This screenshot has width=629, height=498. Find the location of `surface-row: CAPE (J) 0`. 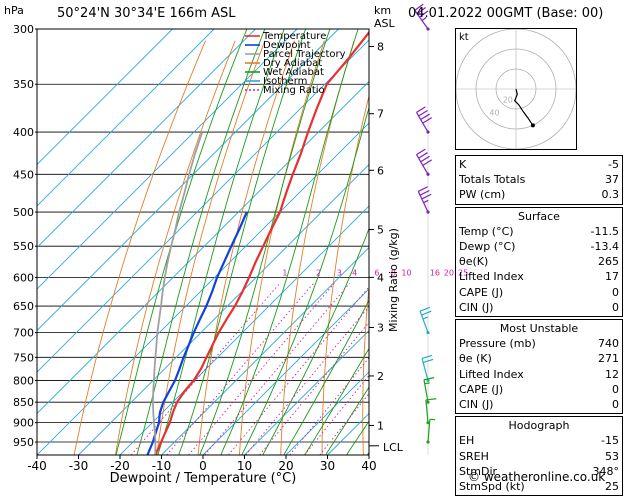

surface-row: CAPE (J) 0 is located at coordinates (539, 292).